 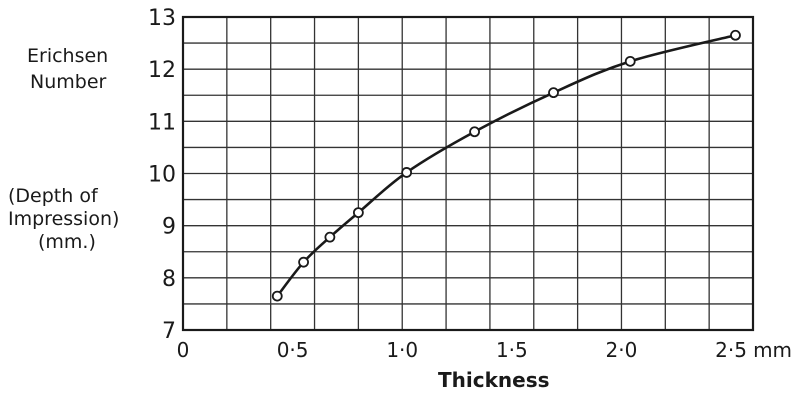 What do you see at coordinates (162, 18) in the screenshot?
I see `y-tick-label: 13` at bounding box center [162, 18].